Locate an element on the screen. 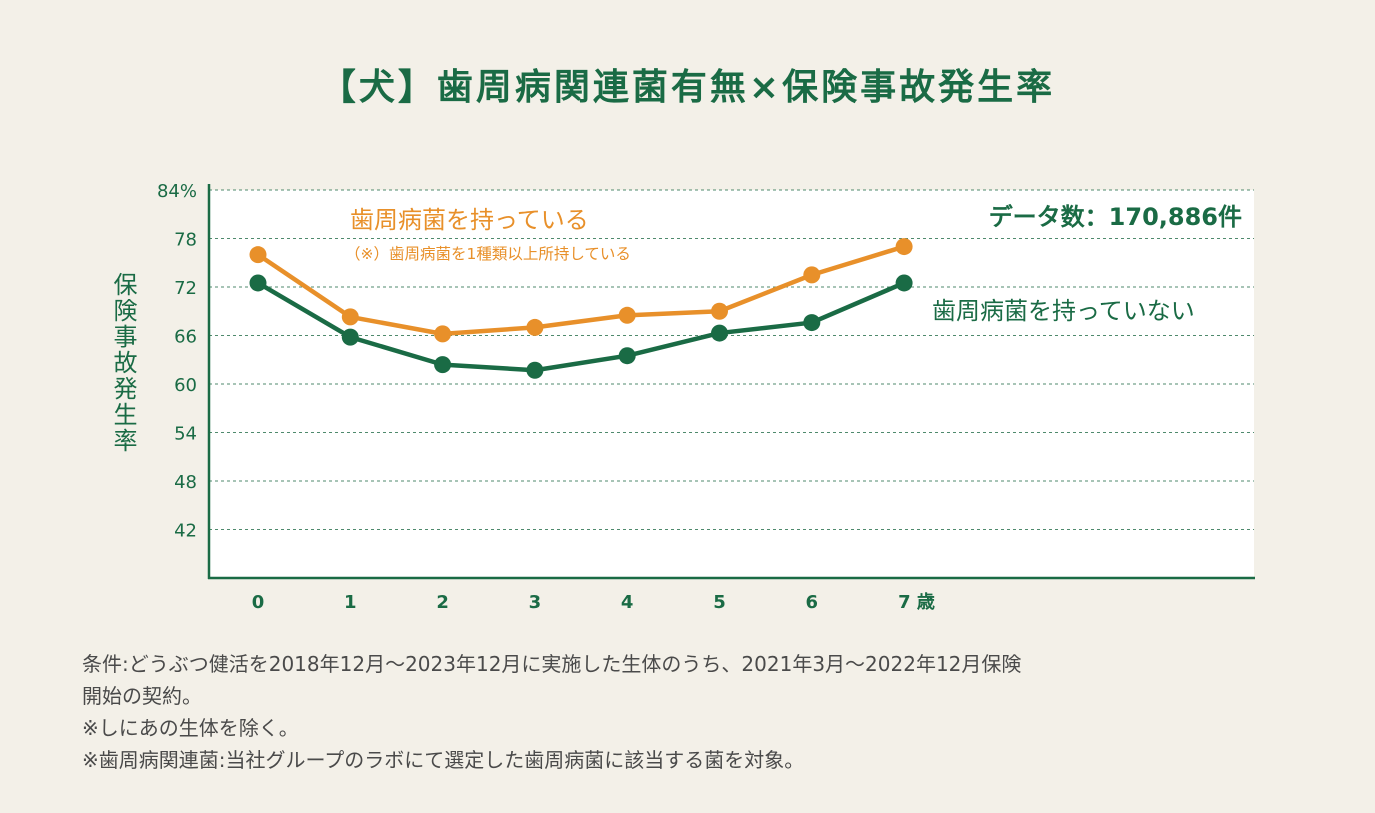 The width and height of the screenshot is (1375, 813). footnote-exclusion: ※しにあの生体を除く。 is located at coordinates (190, 728).